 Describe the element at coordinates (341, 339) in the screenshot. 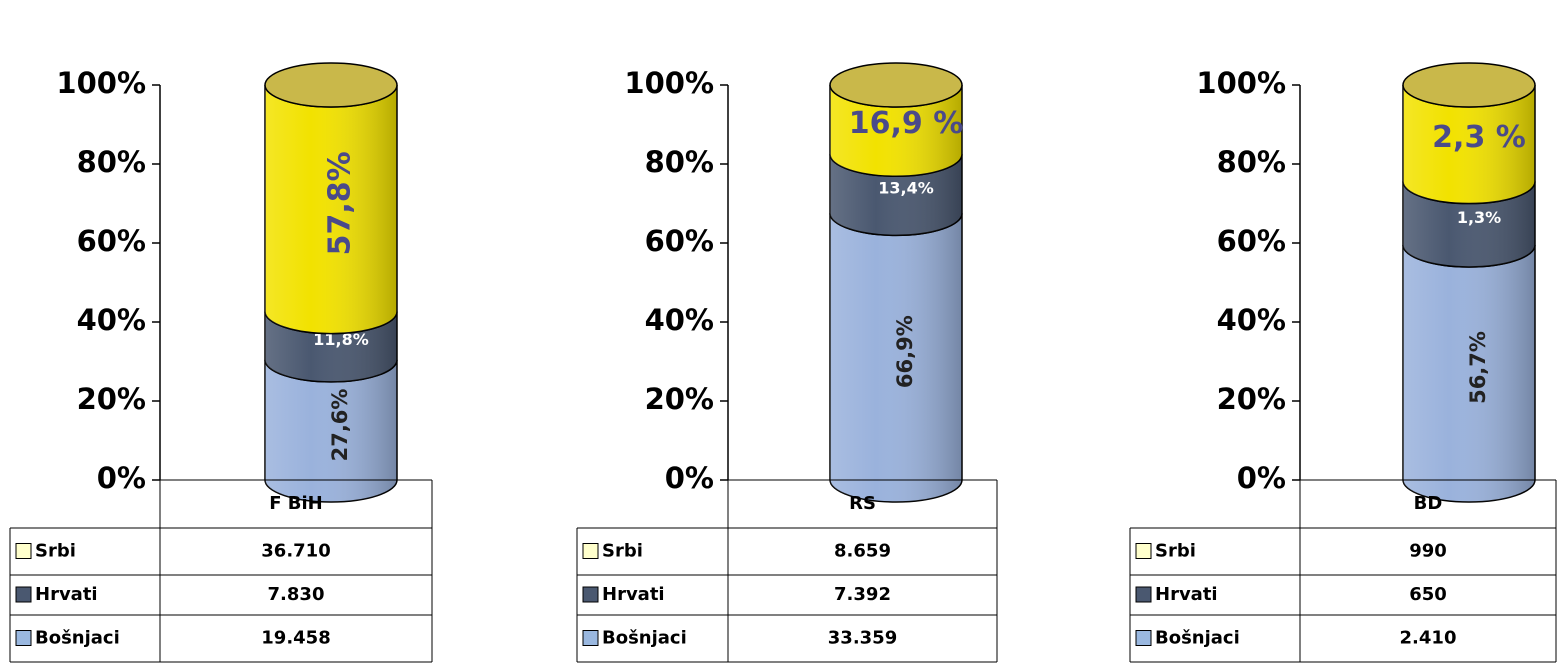

I see `data-label: 11,8%` at that location.